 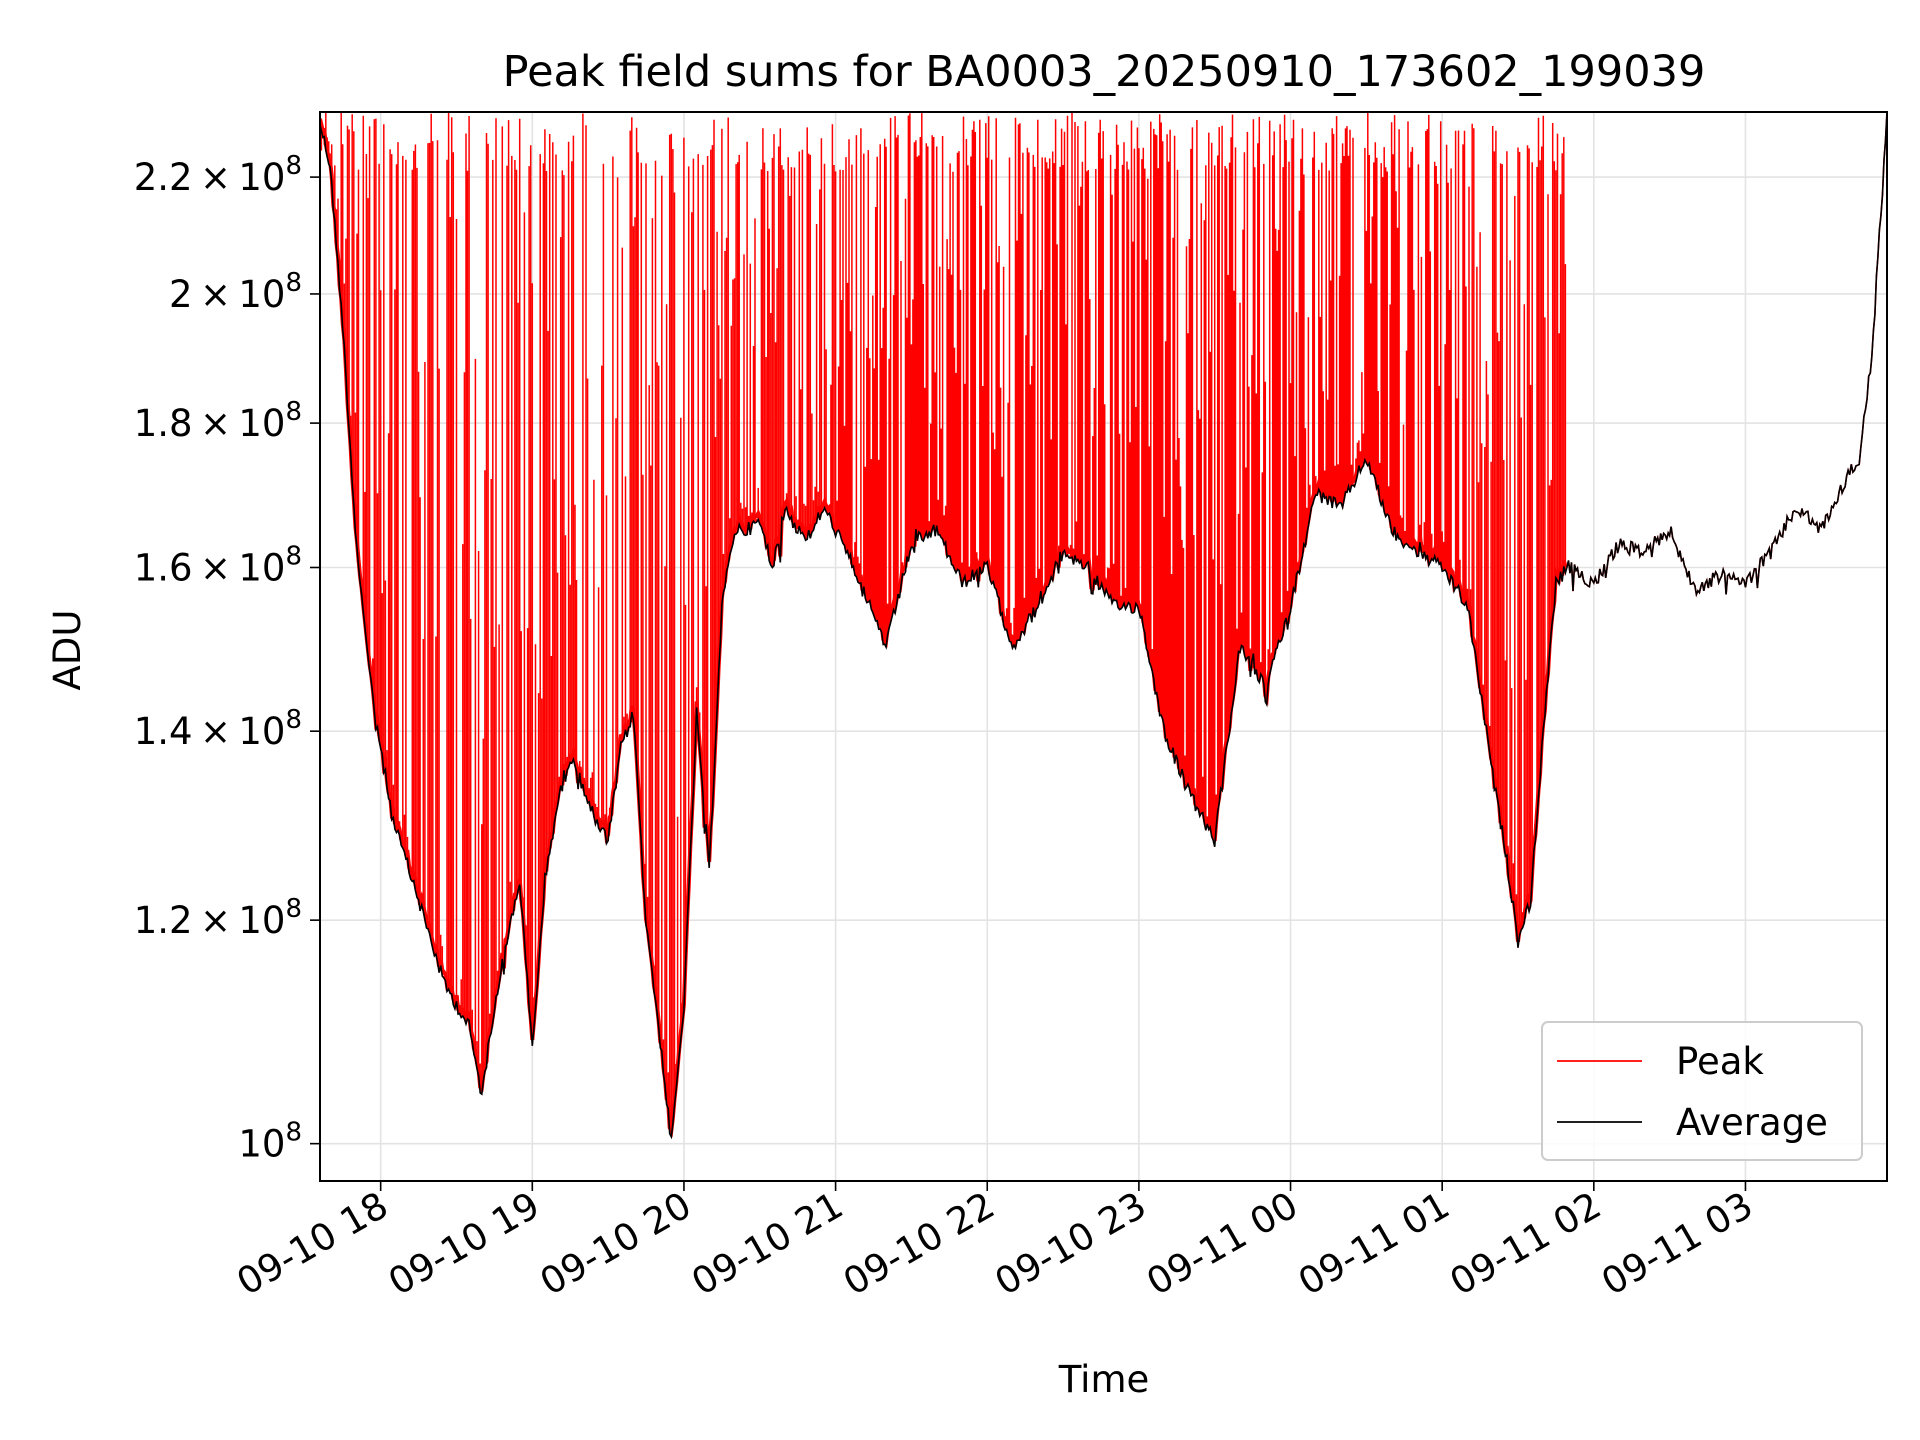 What do you see at coordinates (218, 729) in the screenshot?
I see `y-tick-label: 1.4 × 108` at bounding box center [218, 729].